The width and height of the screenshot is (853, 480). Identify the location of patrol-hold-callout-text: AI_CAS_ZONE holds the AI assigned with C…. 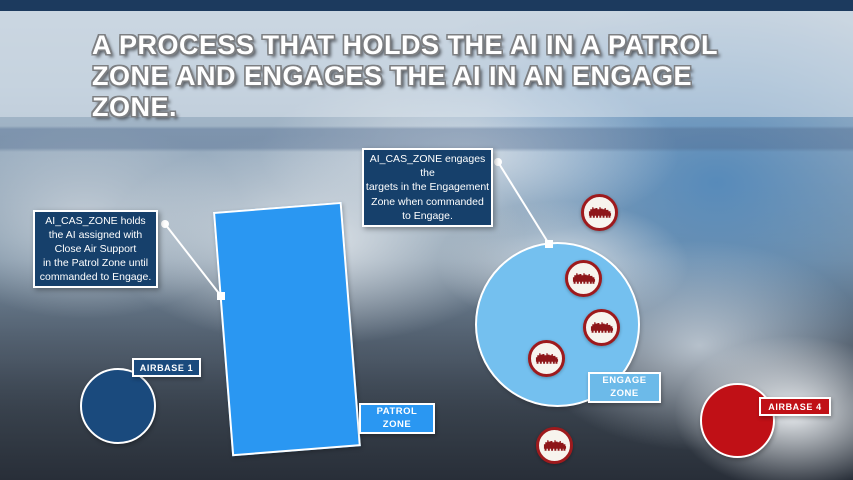
(95, 249).